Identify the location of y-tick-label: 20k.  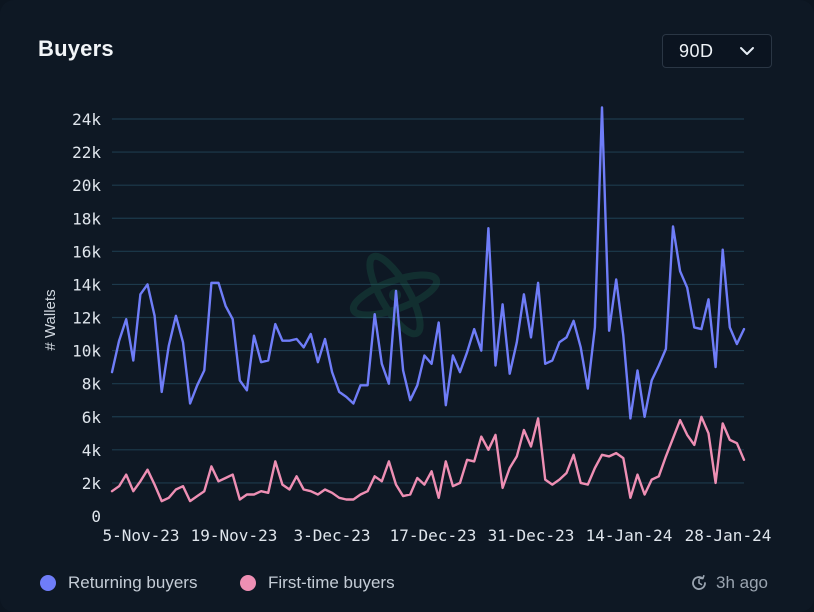
(86, 185).